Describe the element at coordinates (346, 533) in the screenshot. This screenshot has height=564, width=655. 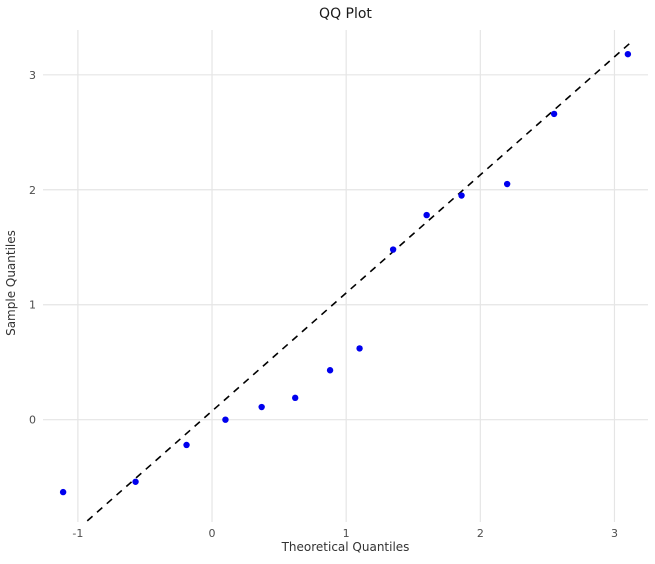
I see `x-tick-label: 1` at that location.